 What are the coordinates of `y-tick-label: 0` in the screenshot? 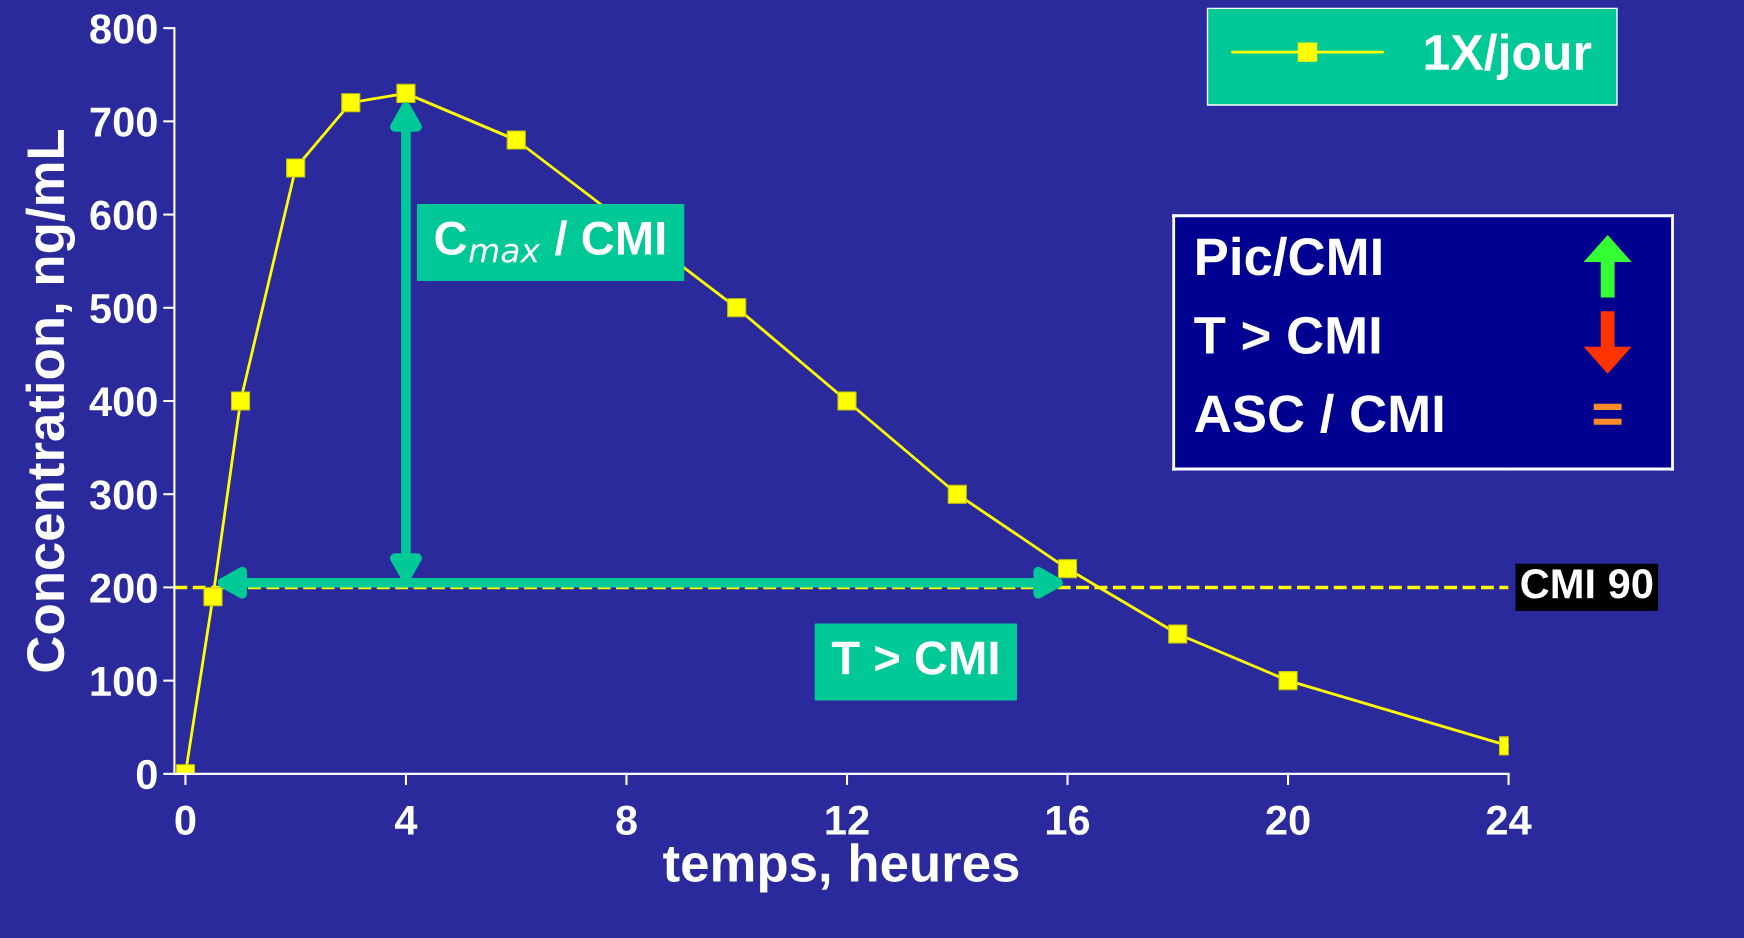 It's located at (146, 774).